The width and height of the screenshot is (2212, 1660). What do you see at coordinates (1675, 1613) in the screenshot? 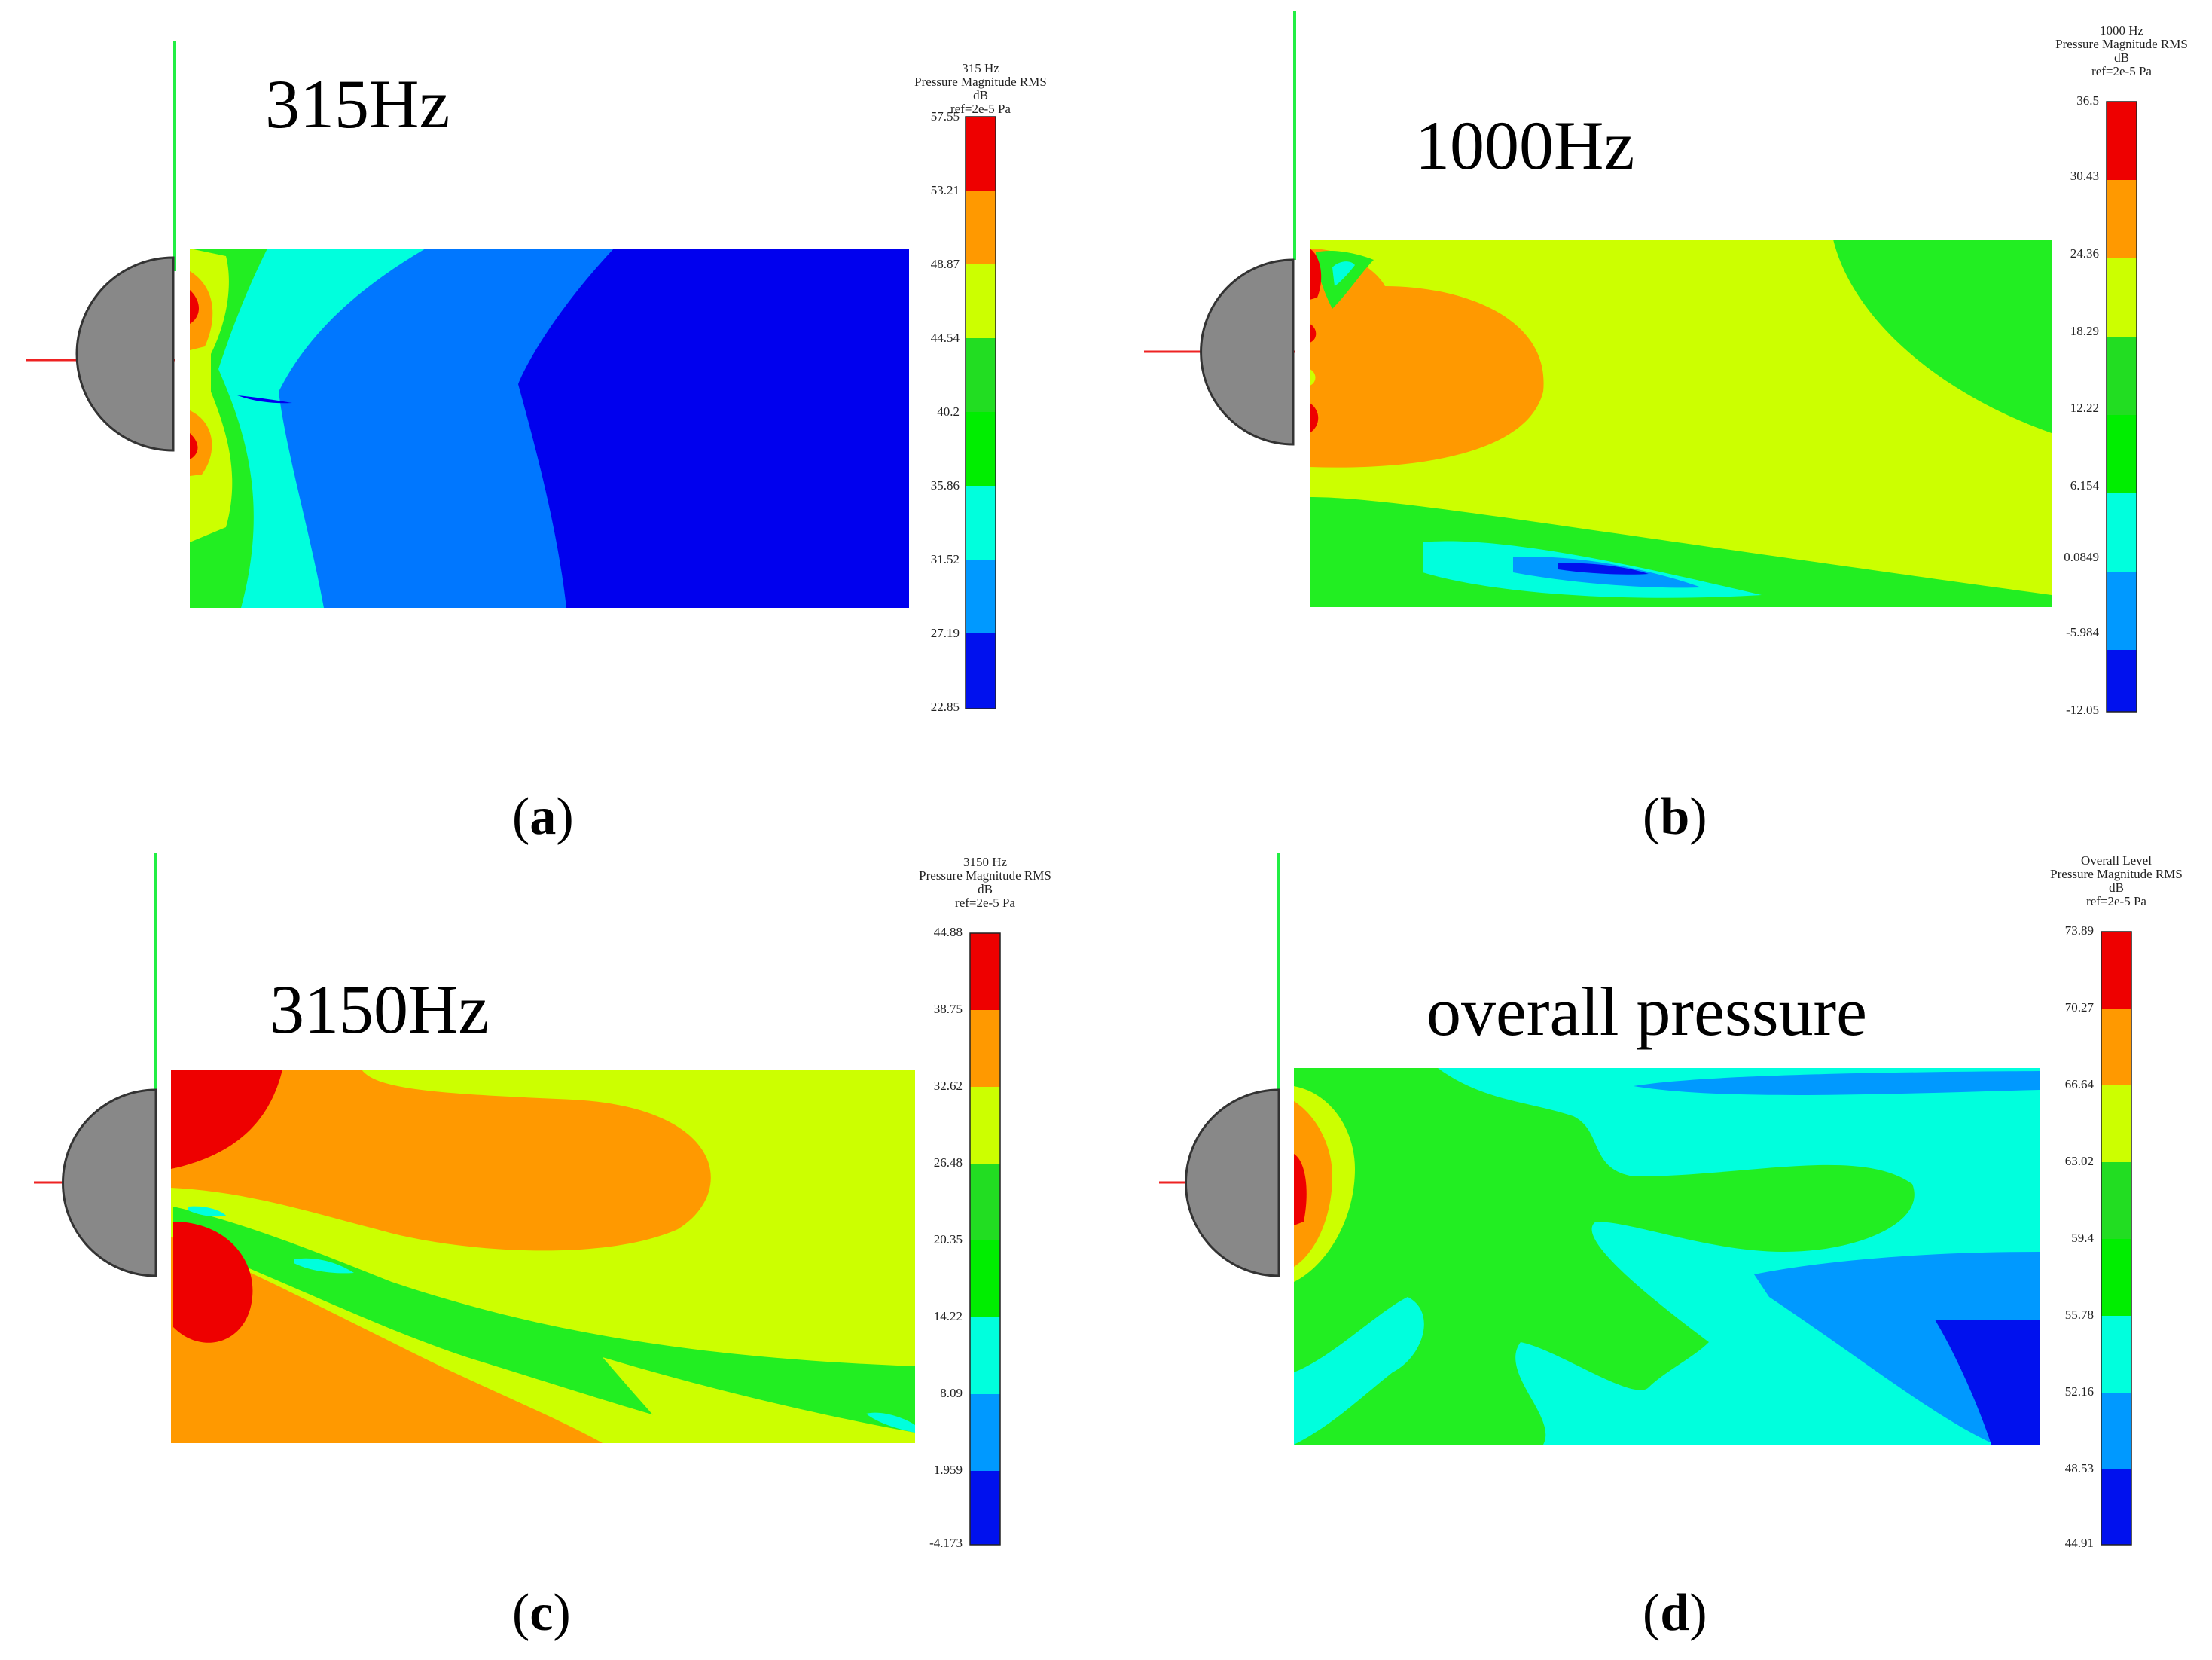
I see `caption-d: (d)` at bounding box center [1675, 1613].